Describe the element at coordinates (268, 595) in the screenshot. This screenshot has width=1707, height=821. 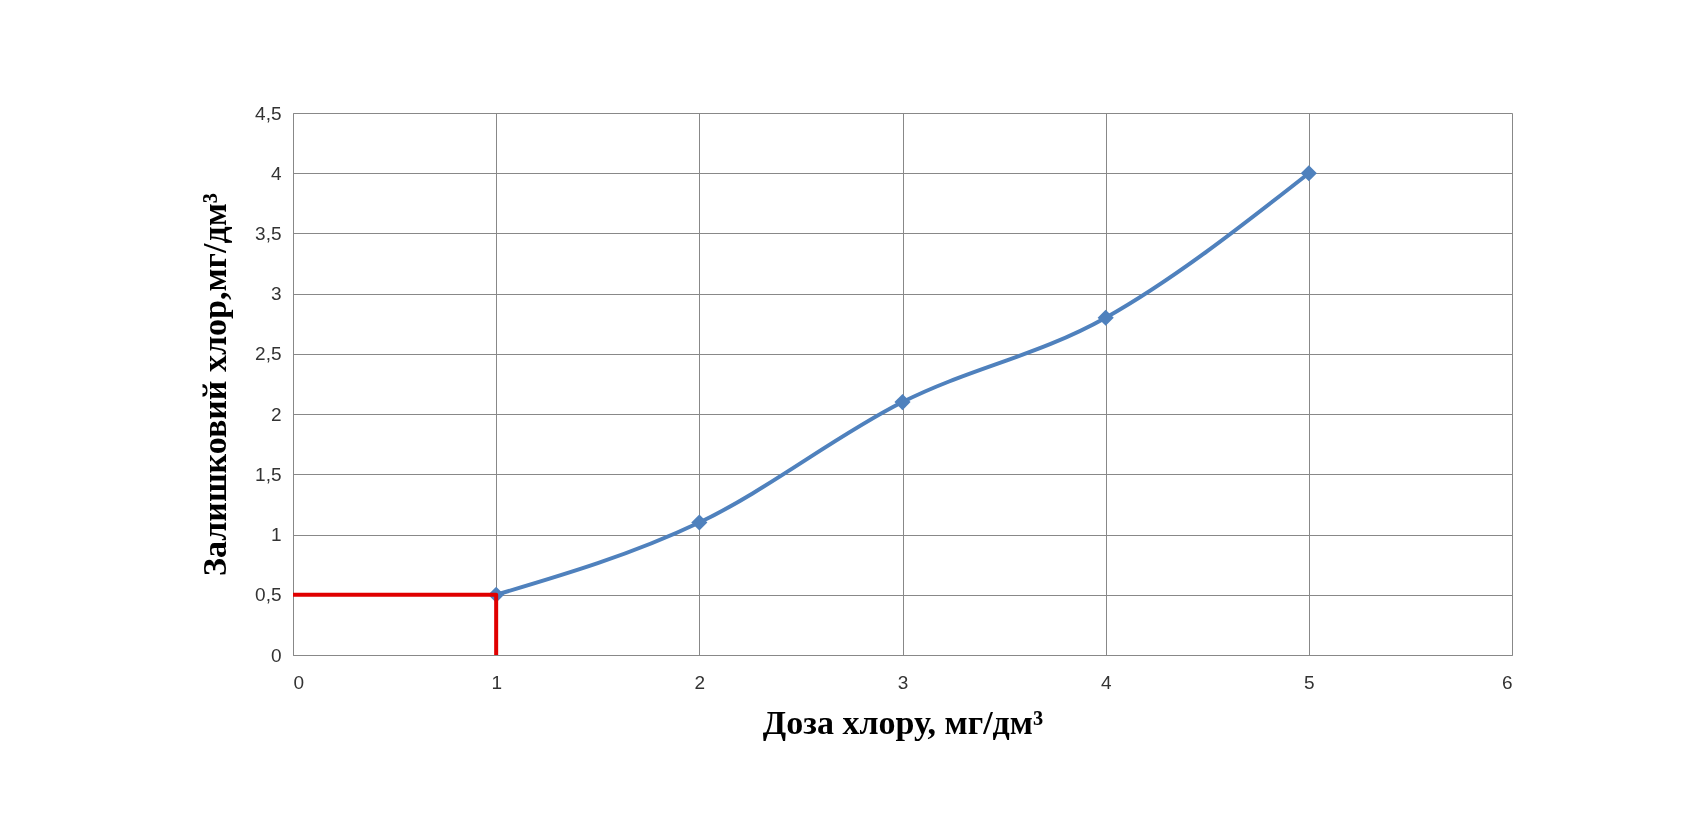
I see `y-tick-label: 0,5` at that location.